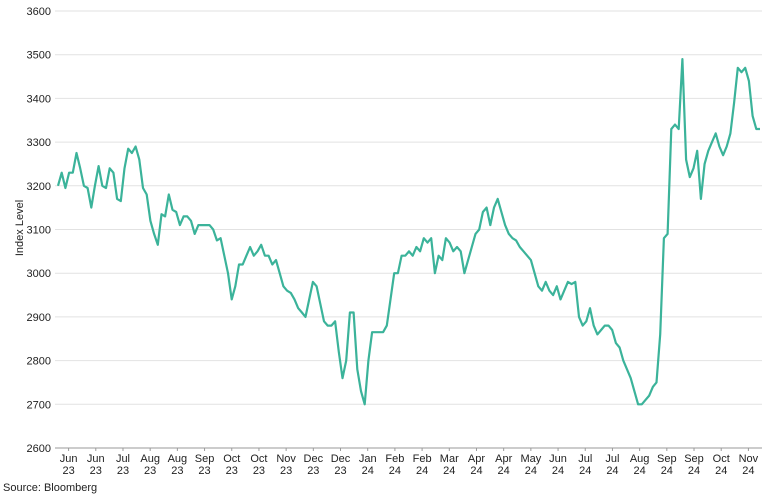 The height and width of the screenshot is (498, 770). What do you see at coordinates (39, 187) in the screenshot?
I see `y-tick-label: 3200` at bounding box center [39, 187].